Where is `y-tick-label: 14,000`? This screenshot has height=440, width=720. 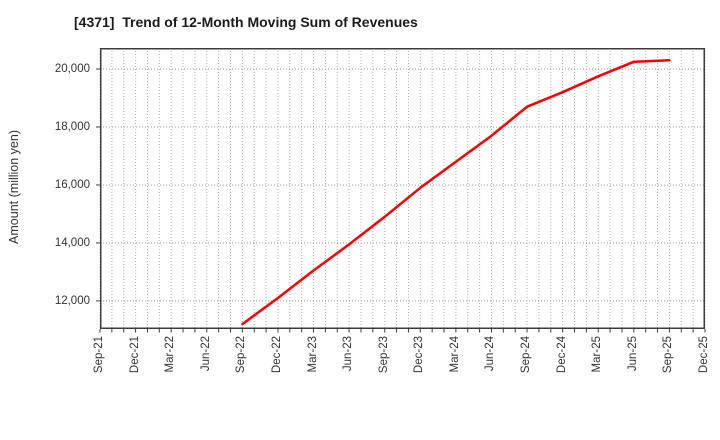 y-tick-label: 14,000 is located at coordinates (72, 242).